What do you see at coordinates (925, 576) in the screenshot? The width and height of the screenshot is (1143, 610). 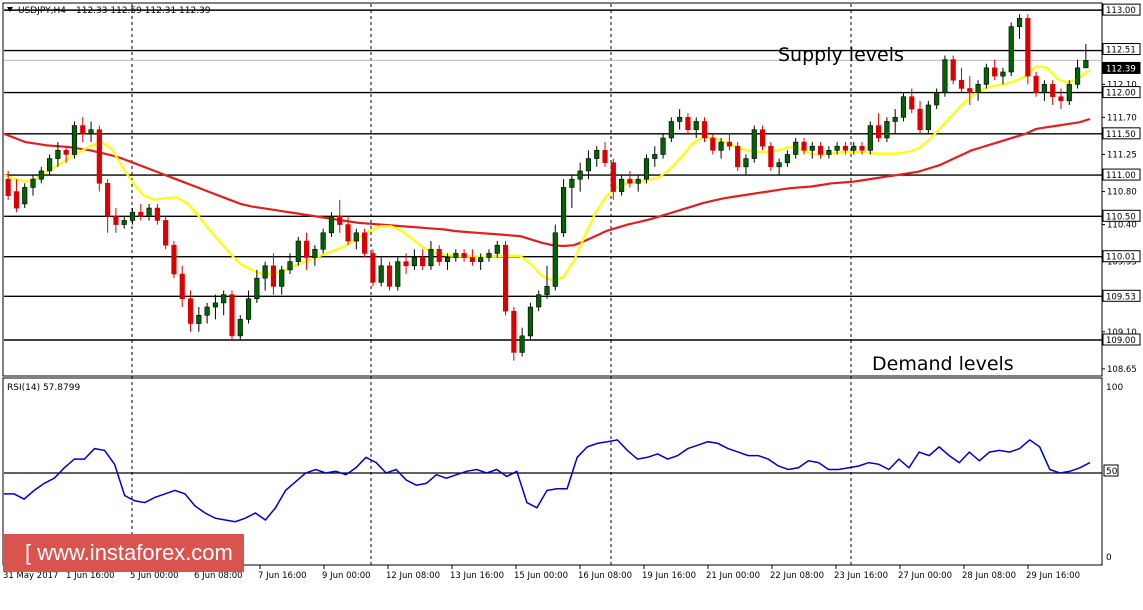 I see `time-tick-label: 27 Jun 00:00` at bounding box center [925, 576].